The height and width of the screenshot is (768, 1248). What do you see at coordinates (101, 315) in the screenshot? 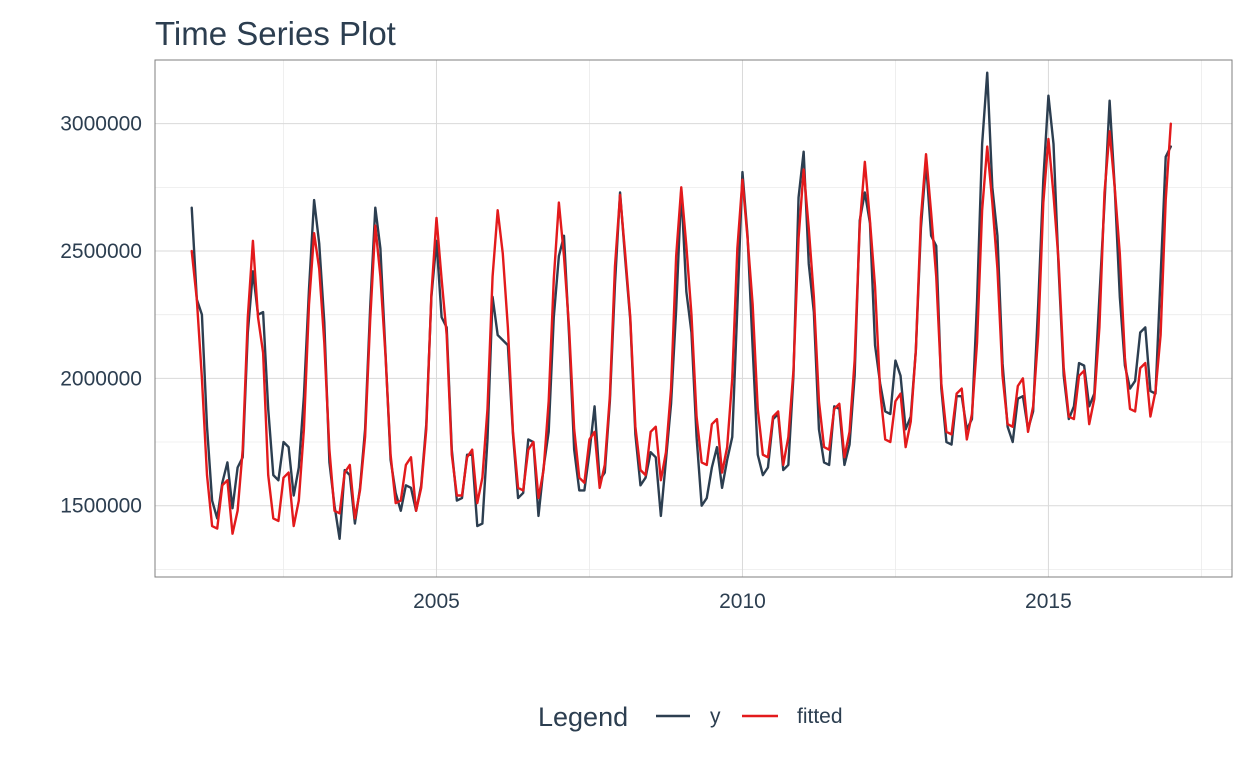
I see `y-axis: 1500000 2000000 2500000 3000000` at bounding box center [101, 315].